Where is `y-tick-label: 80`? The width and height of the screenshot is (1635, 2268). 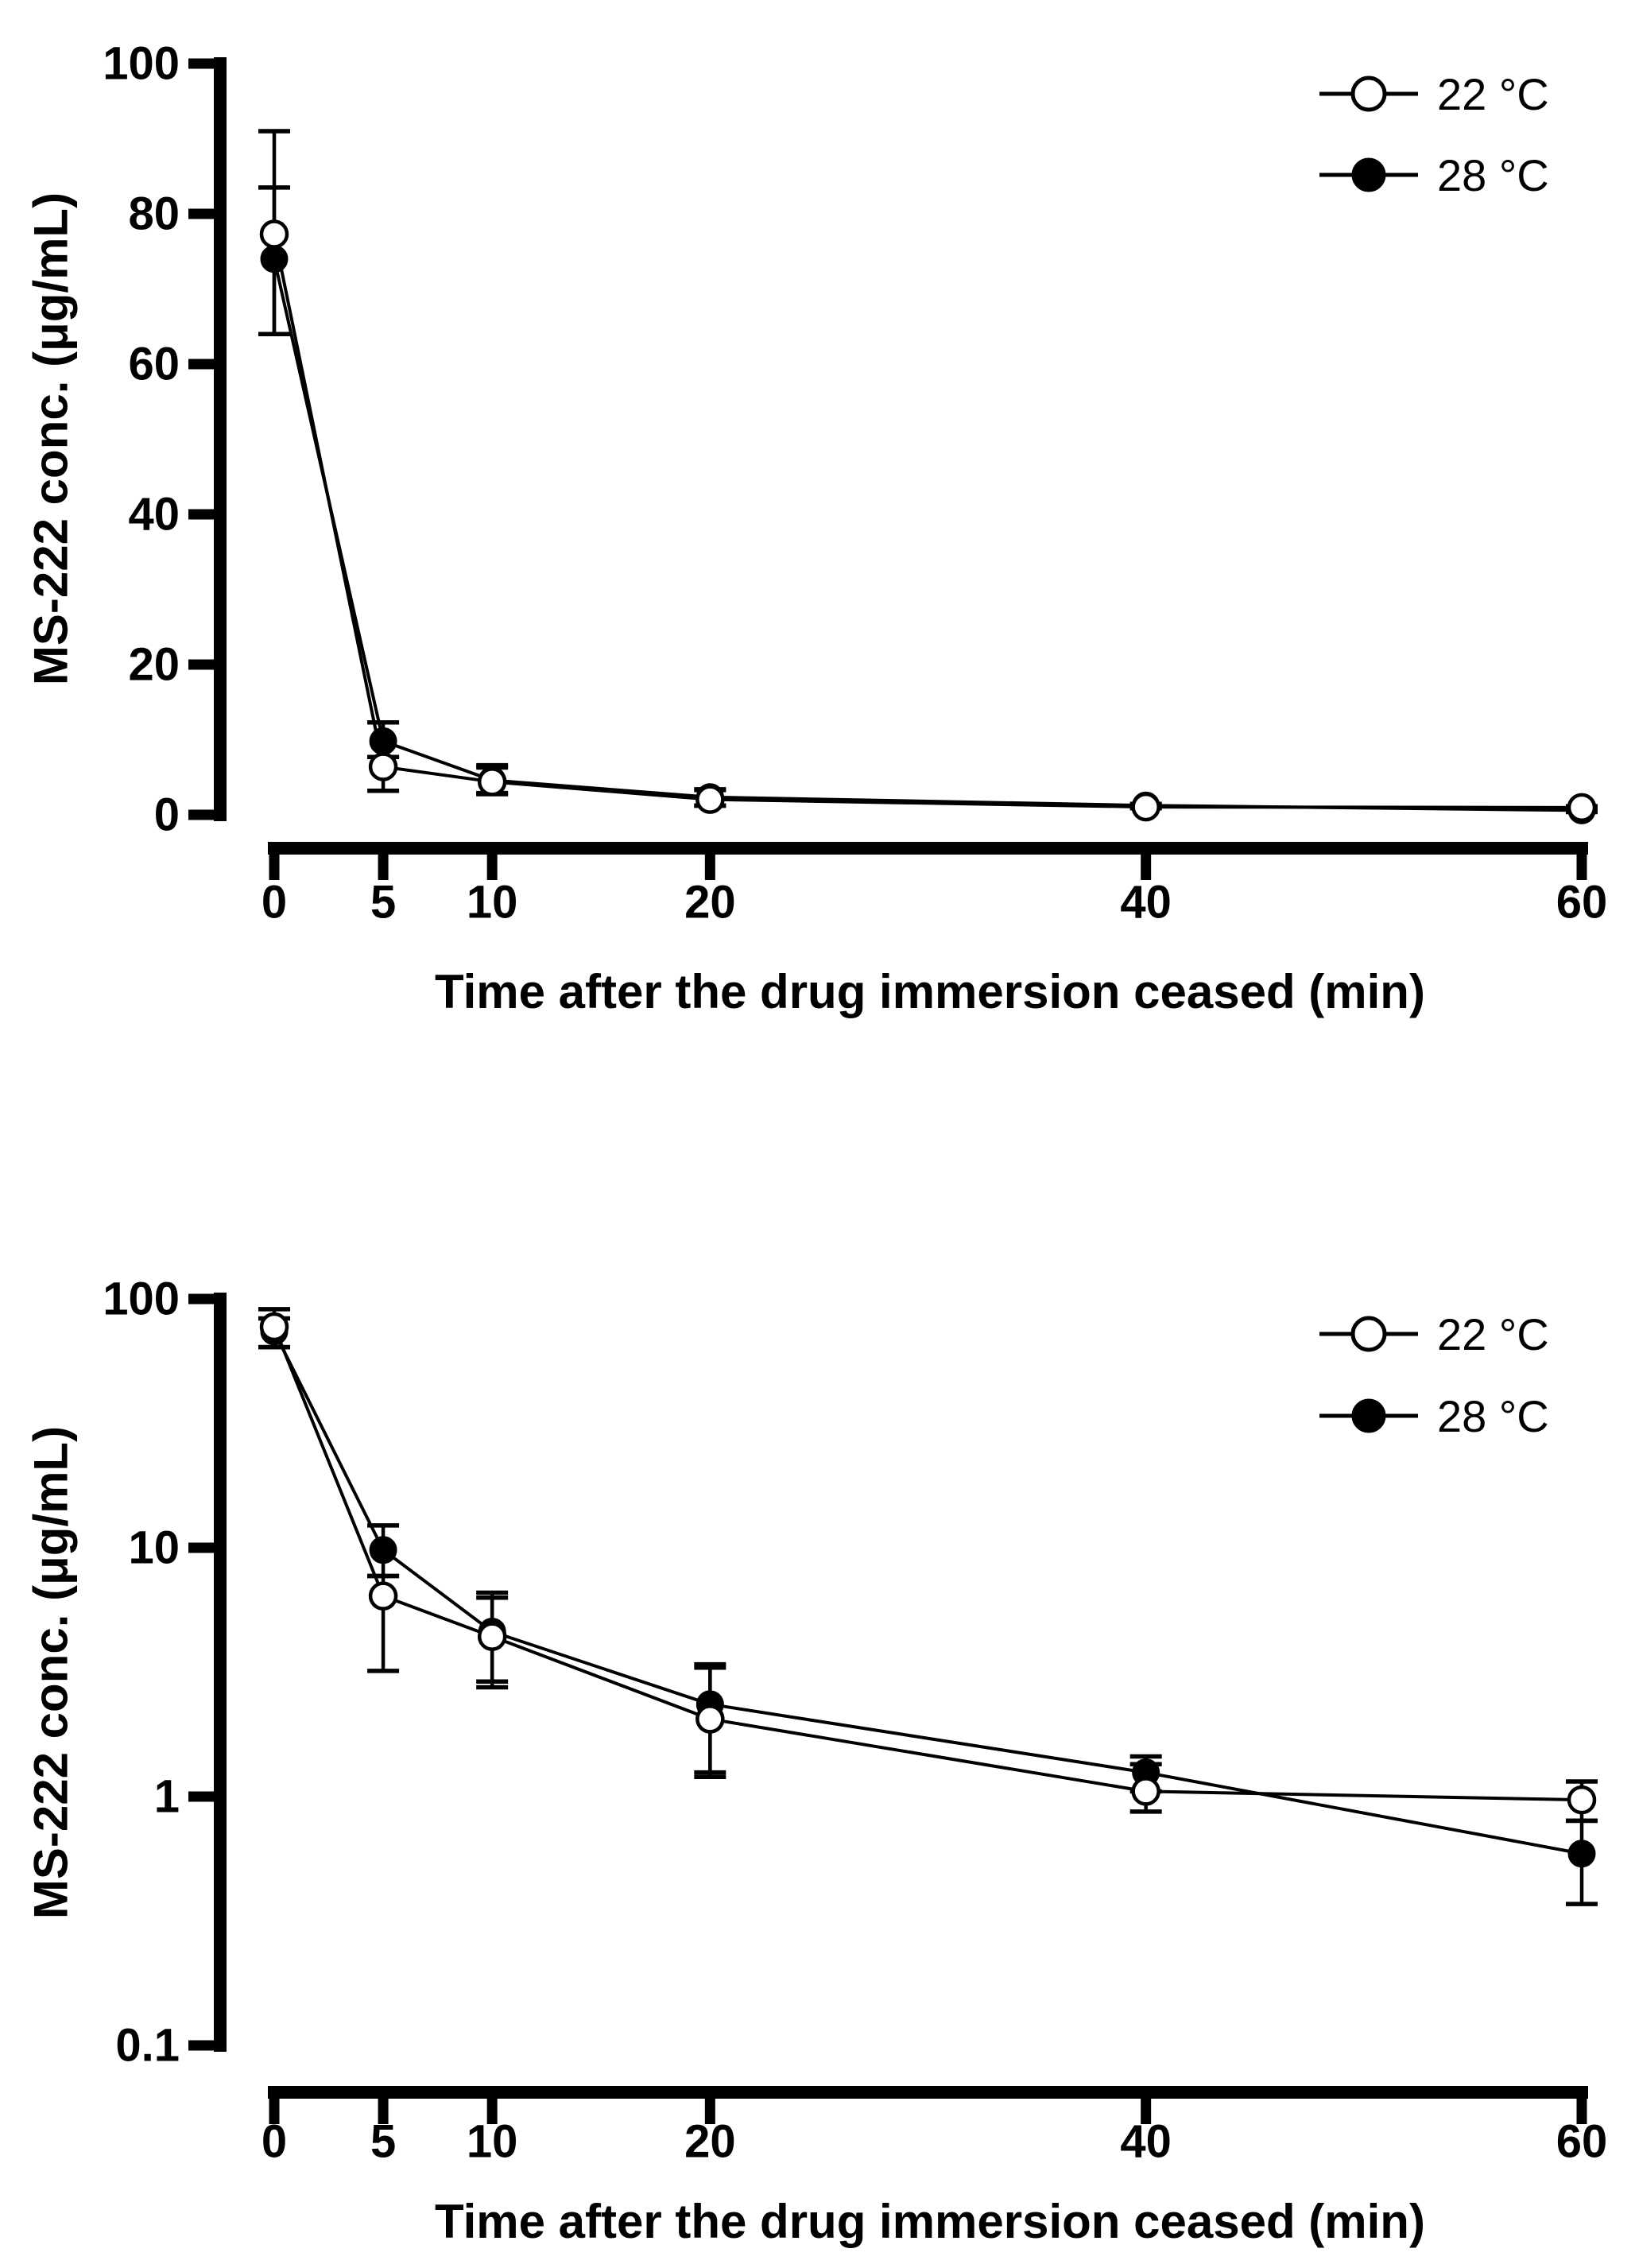
y-tick-label: 80 is located at coordinates (154, 214).